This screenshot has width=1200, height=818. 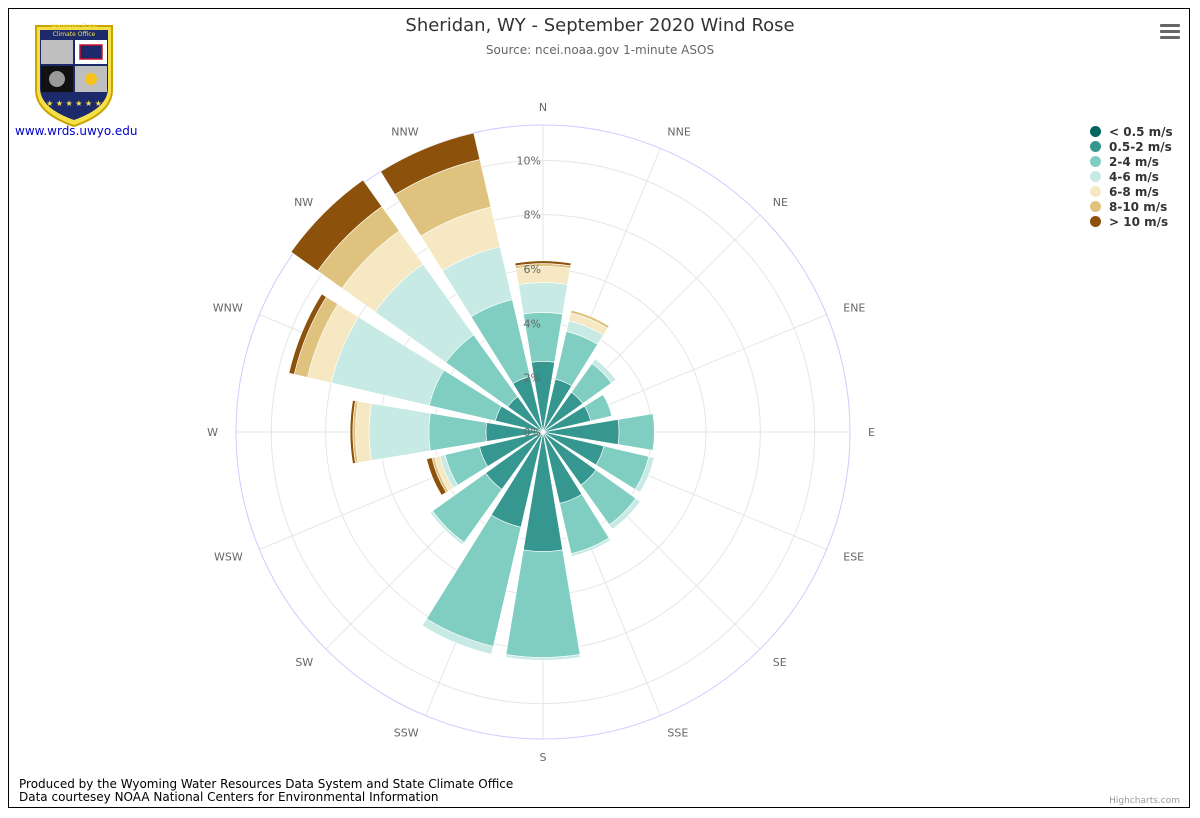 What do you see at coordinates (532, 215) in the screenshot?
I see `radial-tick-label: 8%` at bounding box center [532, 215].